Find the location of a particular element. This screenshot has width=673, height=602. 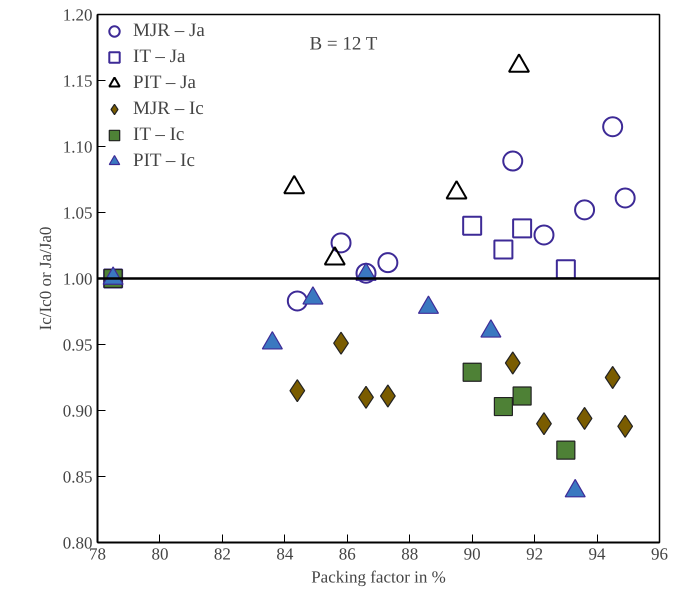

legend-label: MJR – Ic is located at coordinates (168, 109).